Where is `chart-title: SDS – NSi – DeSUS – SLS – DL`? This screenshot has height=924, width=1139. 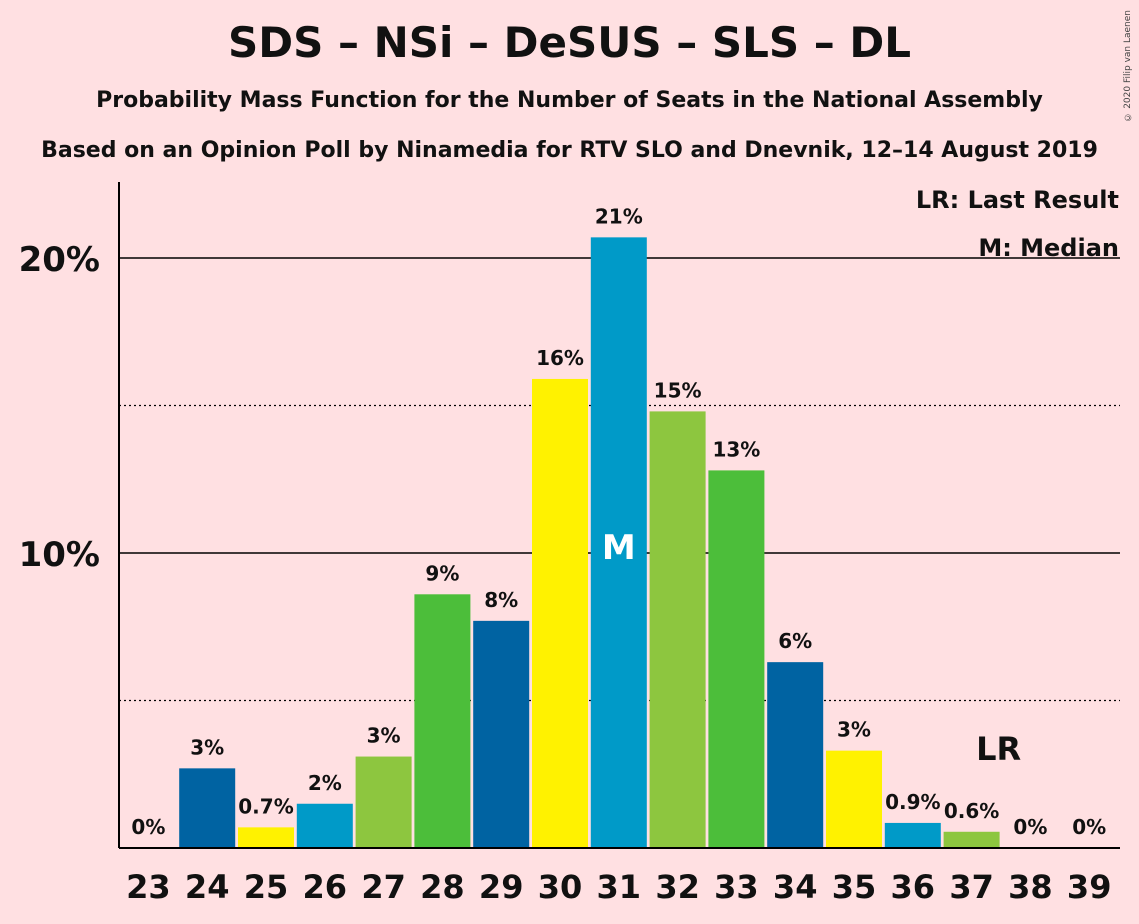 chart-title: SDS – NSi – DeSUS – SLS – DL is located at coordinates (569, 42).